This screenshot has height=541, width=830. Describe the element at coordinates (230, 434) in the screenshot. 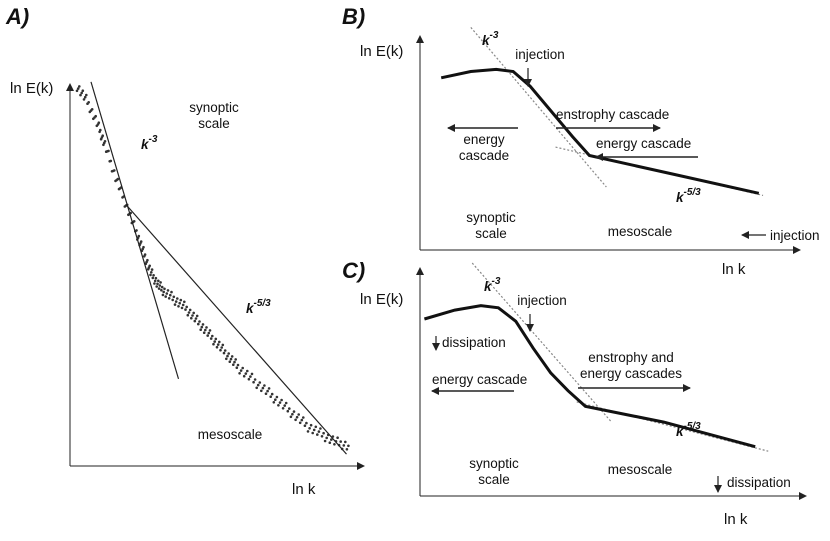

I see `panel-a-mesoscale-label: mesoscale` at that location.